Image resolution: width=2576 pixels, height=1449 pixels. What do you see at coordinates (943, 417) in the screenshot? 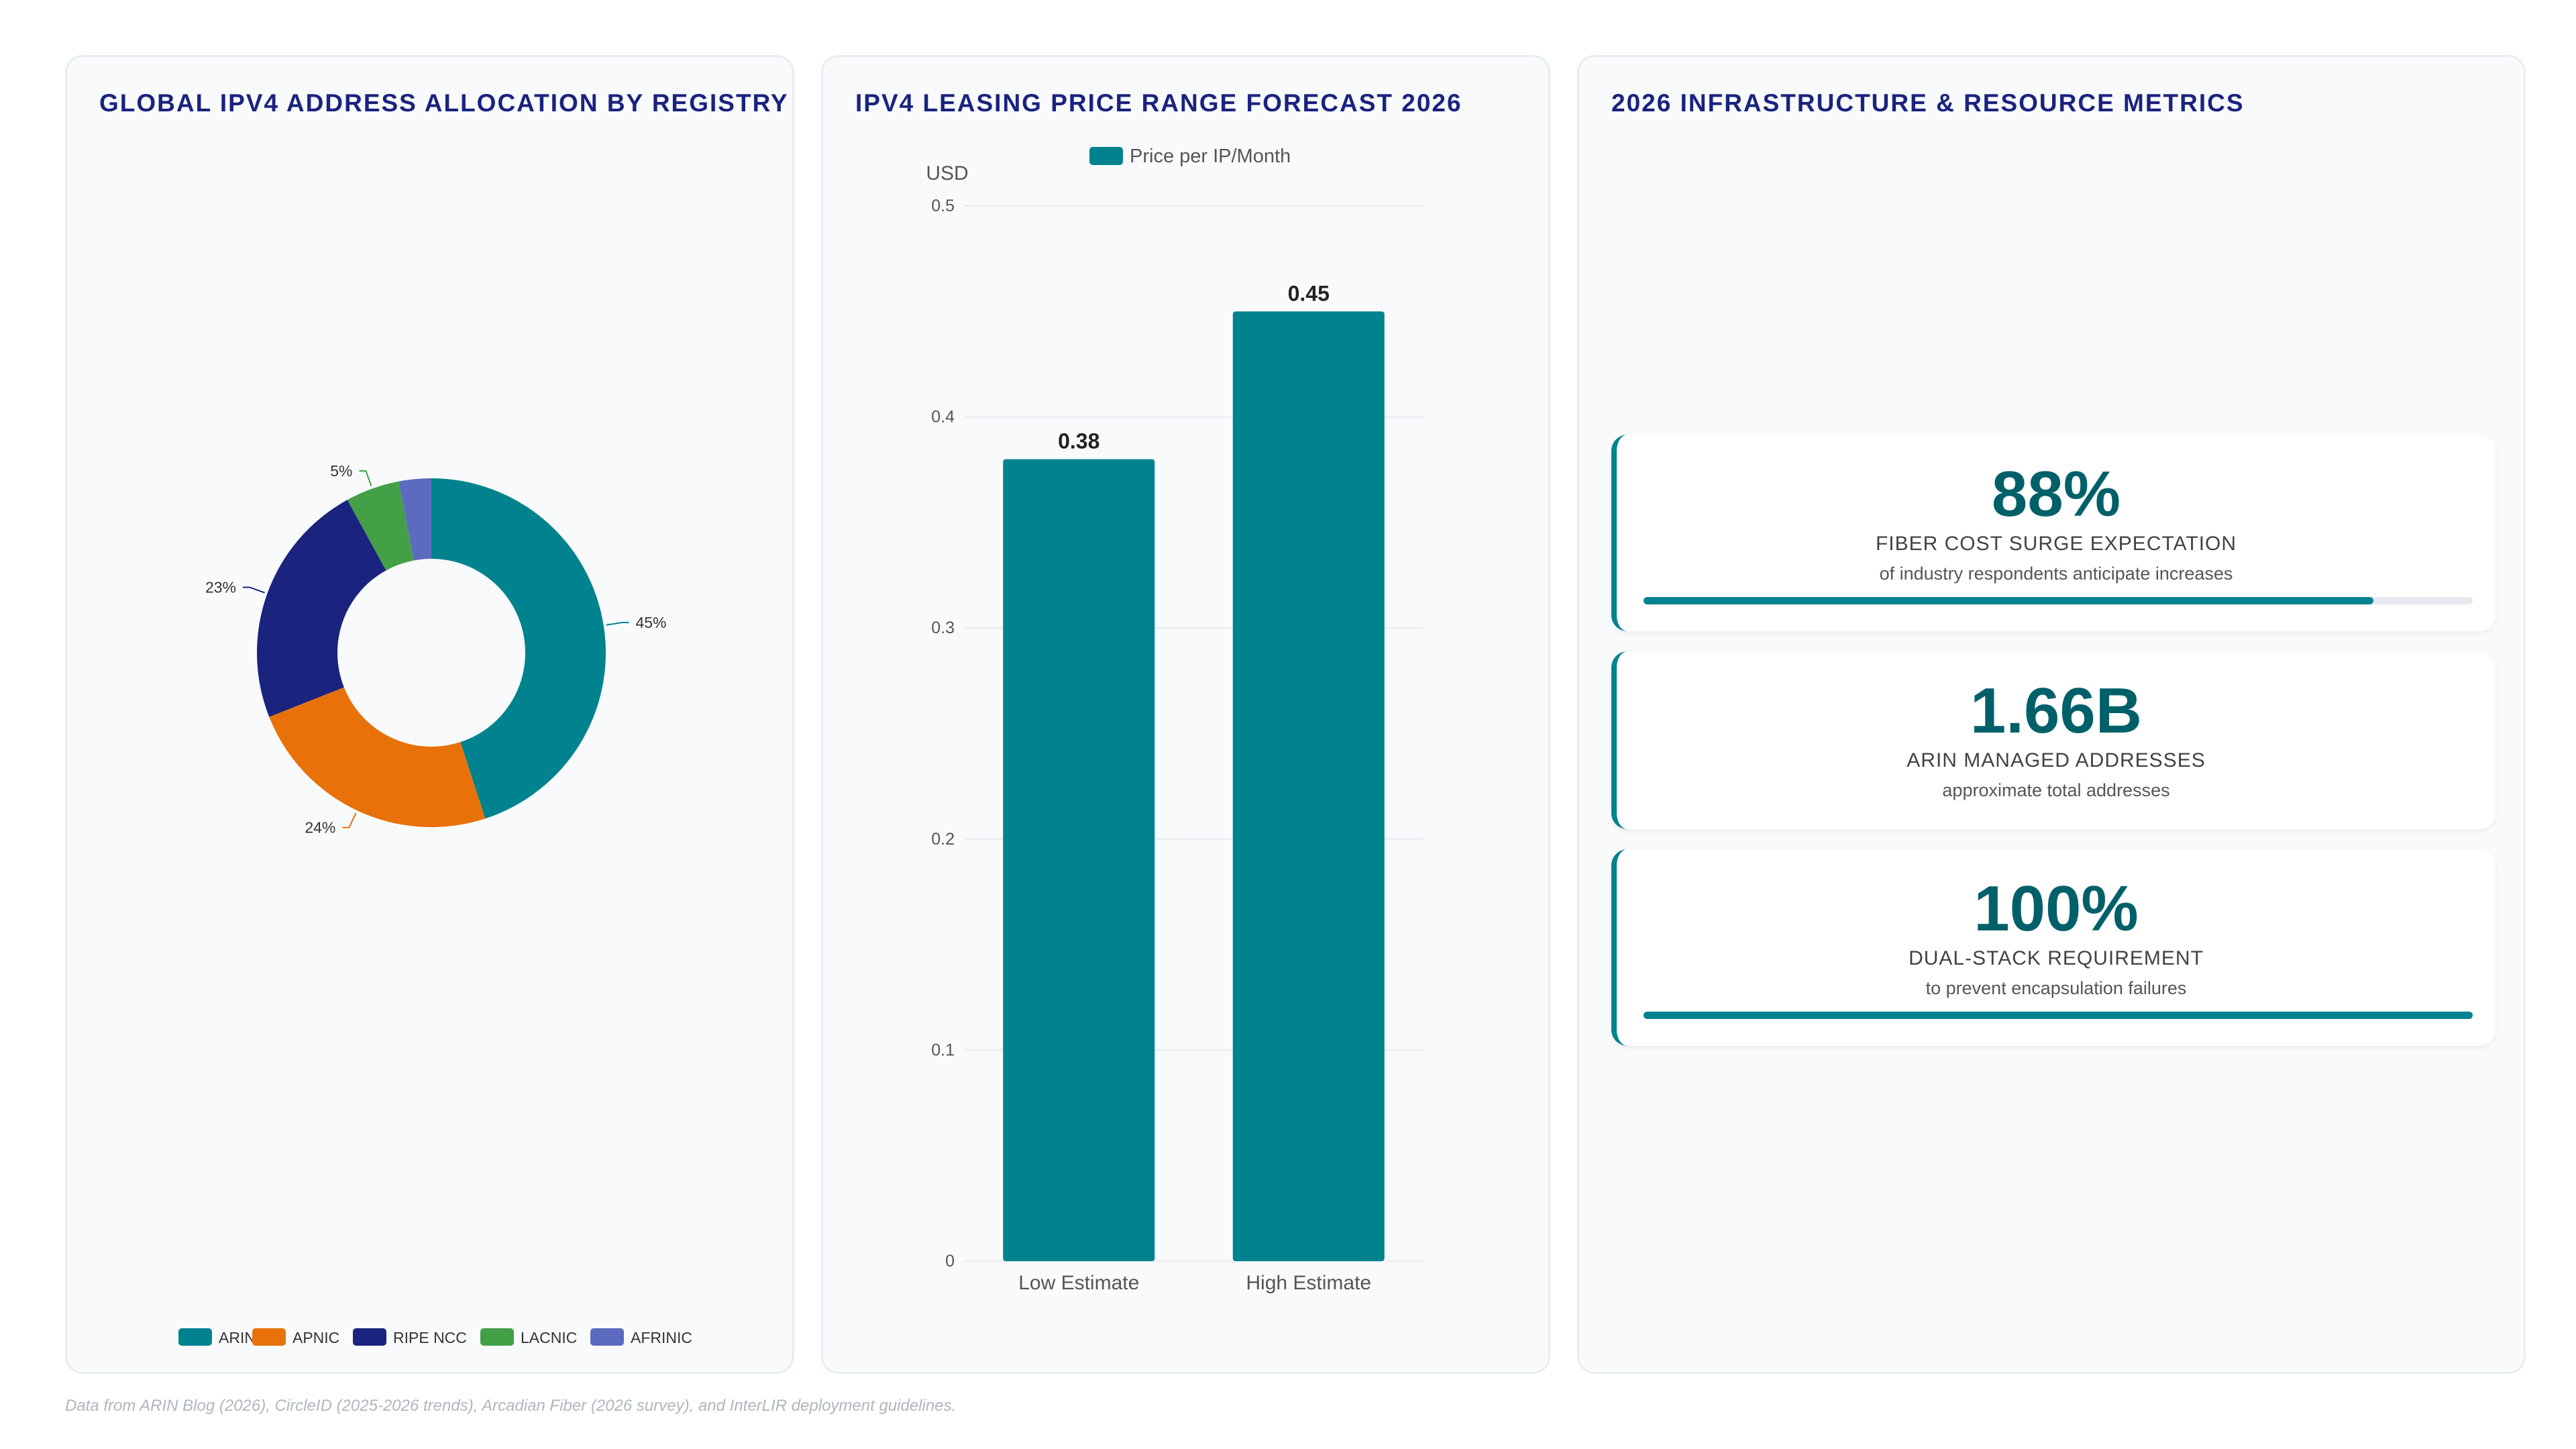
I see `y-tick-label: 0.4` at bounding box center [943, 417].